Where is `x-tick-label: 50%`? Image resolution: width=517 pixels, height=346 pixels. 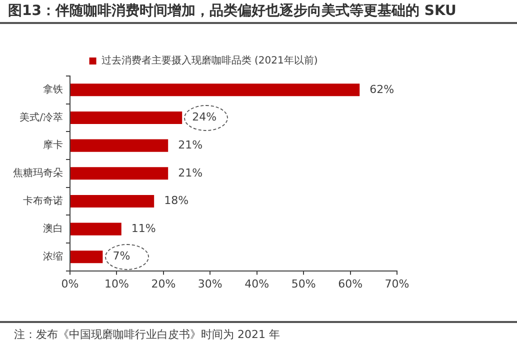 x-tick-label: 50% is located at coordinates (303, 283).